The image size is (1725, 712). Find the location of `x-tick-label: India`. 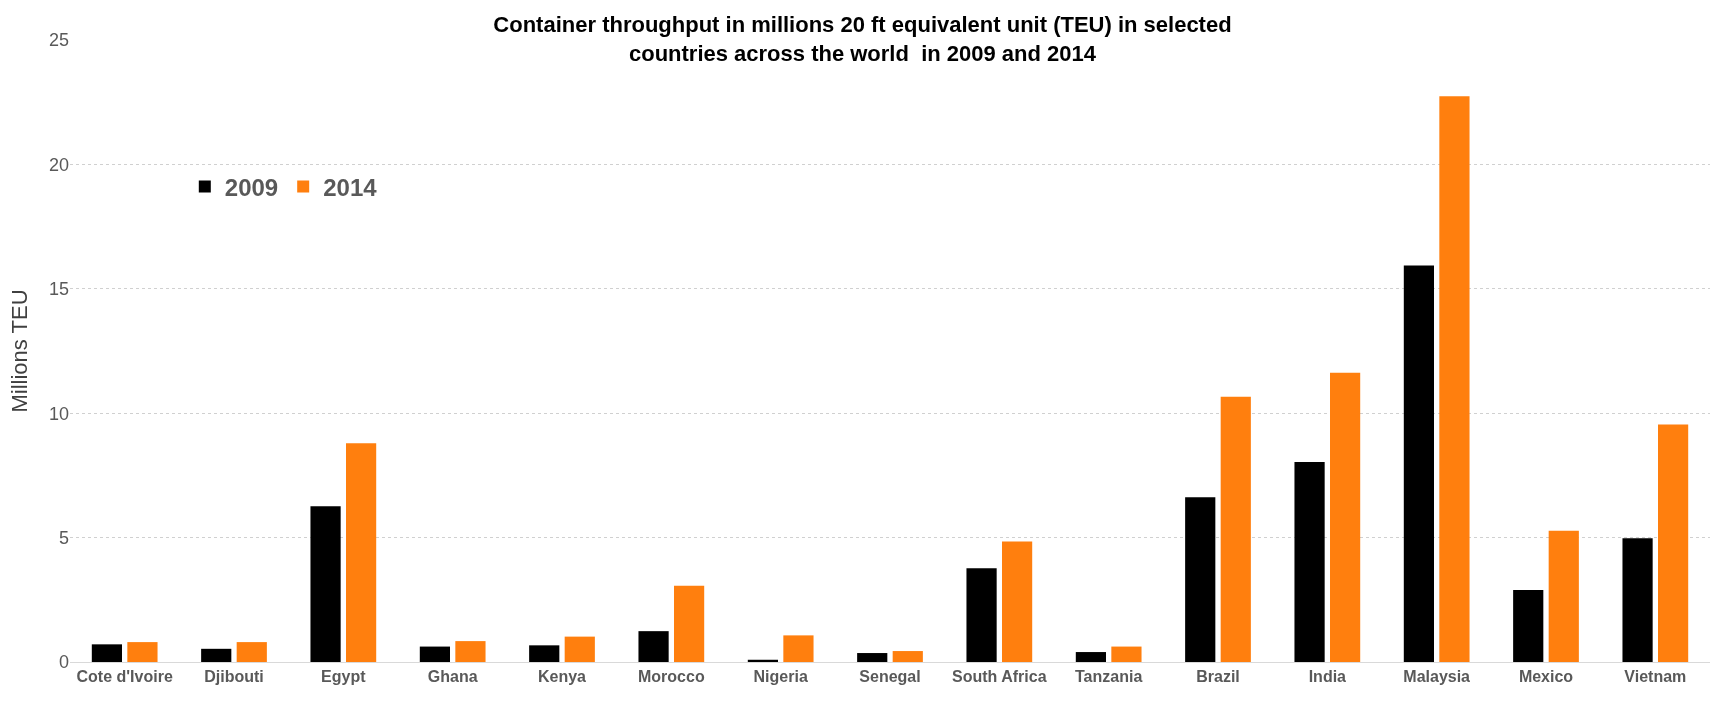

x-tick-label: India is located at coordinates (1327, 677).